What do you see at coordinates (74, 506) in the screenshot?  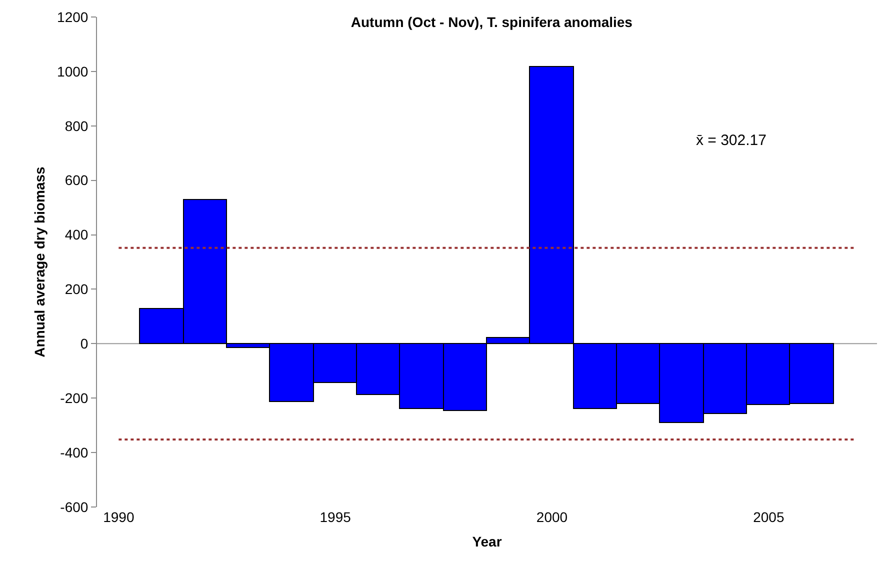 I see `y-tick-label: -600` at bounding box center [74, 506].